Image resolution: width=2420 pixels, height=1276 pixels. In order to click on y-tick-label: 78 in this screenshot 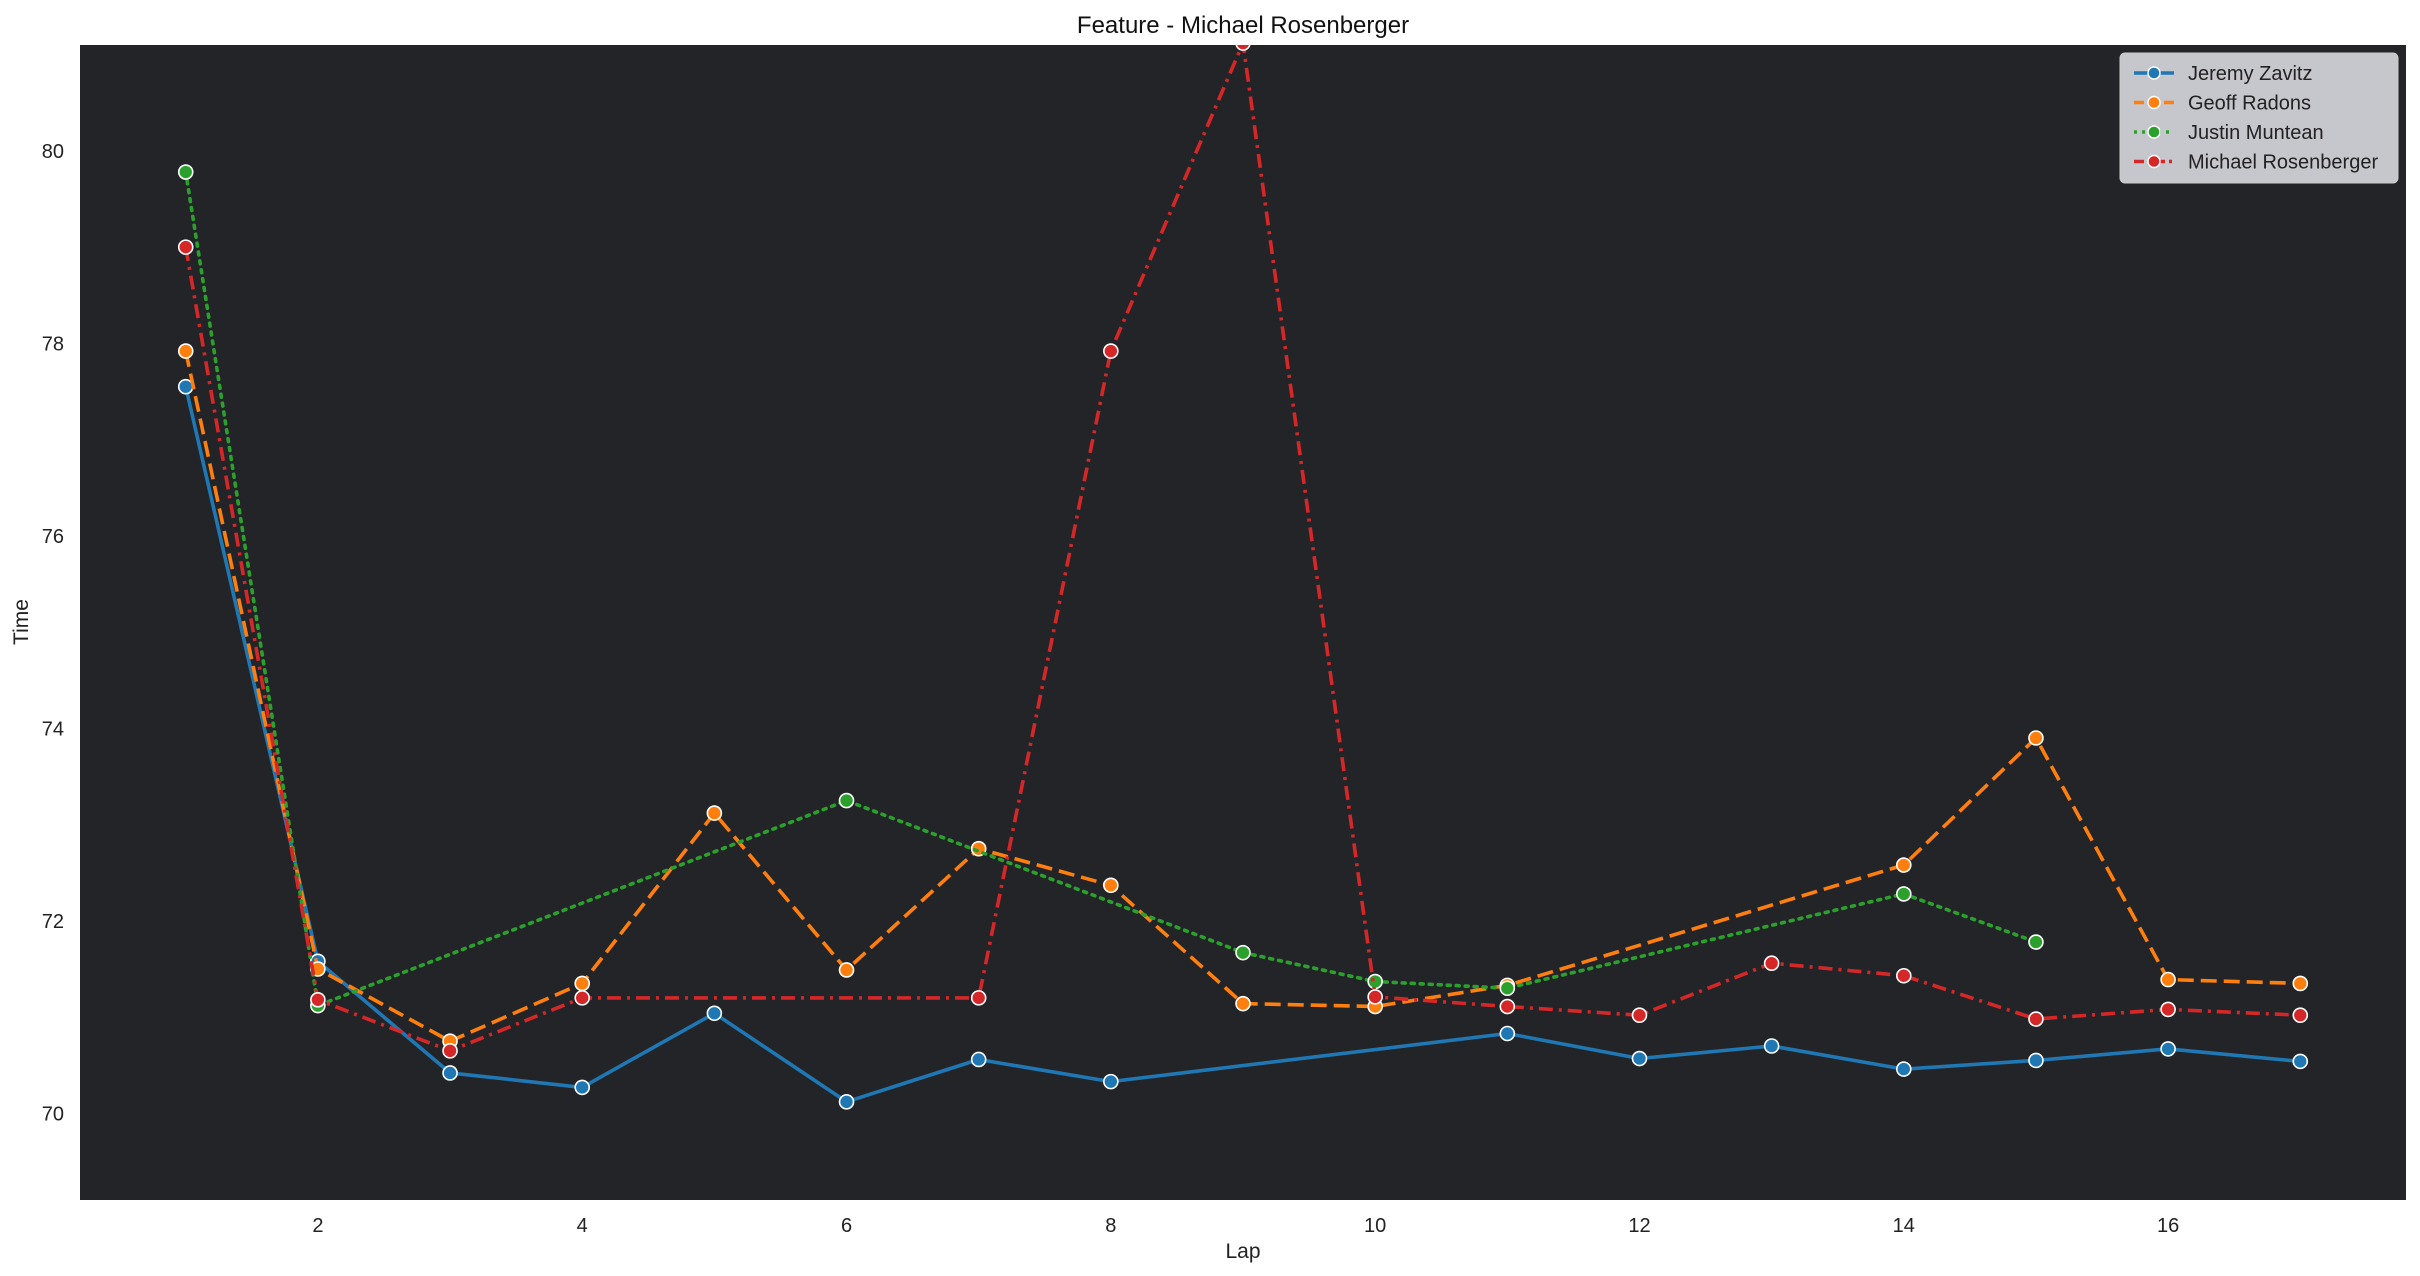, I will do `click(53, 344)`.